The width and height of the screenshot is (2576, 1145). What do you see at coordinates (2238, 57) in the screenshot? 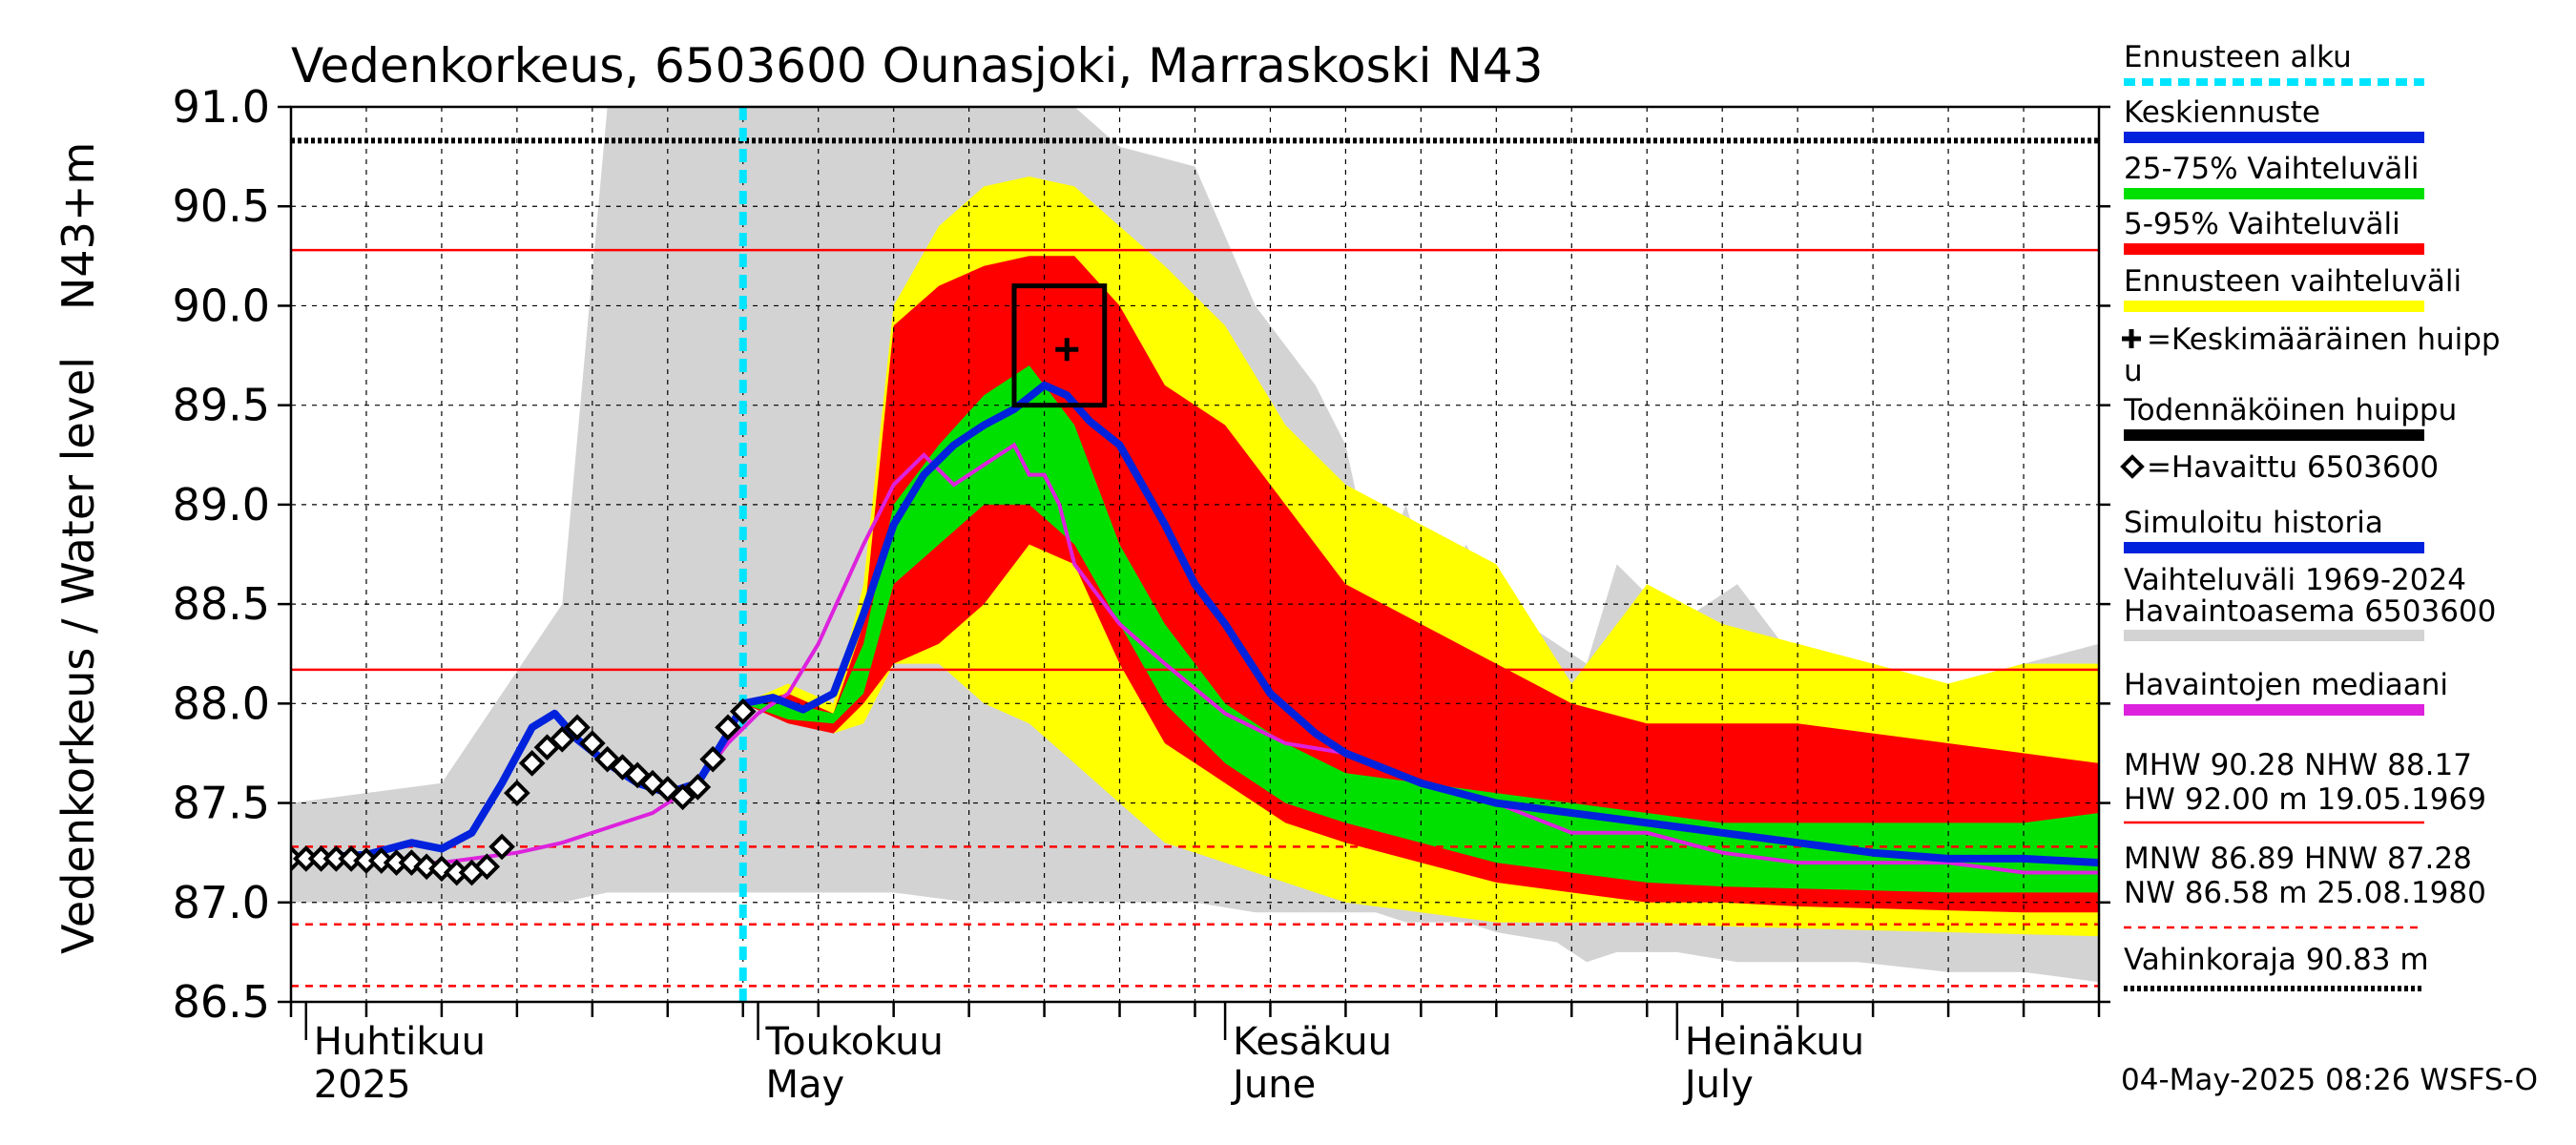
I see `legend-label: Ennusteen alku` at bounding box center [2238, 57].